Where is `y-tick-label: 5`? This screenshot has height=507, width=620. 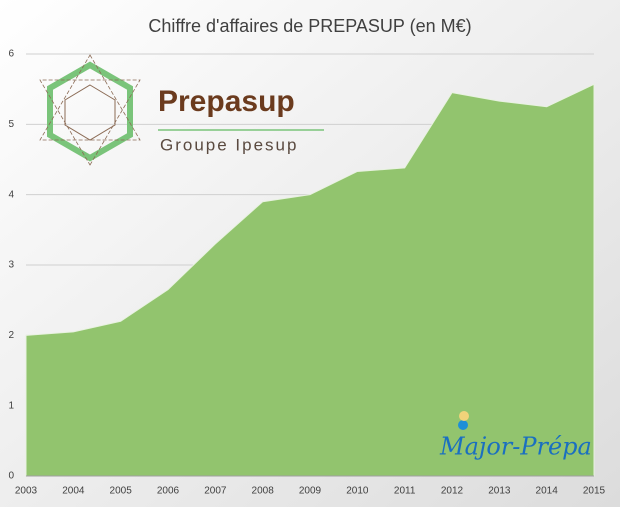 y-tick-label: 5 is located at coordinates (11, 124).